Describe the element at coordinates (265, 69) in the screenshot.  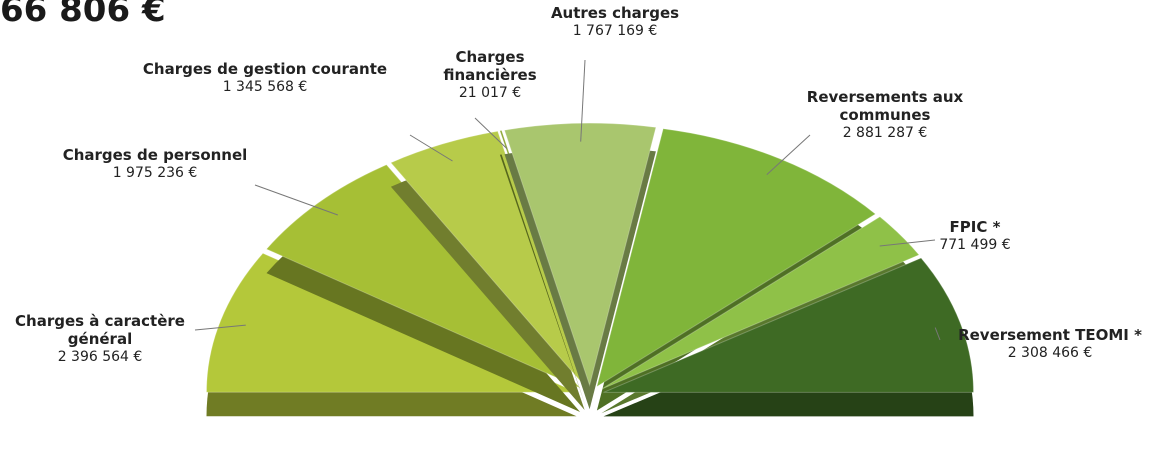
I see `category-label: Charges de gestion courante` at that location.